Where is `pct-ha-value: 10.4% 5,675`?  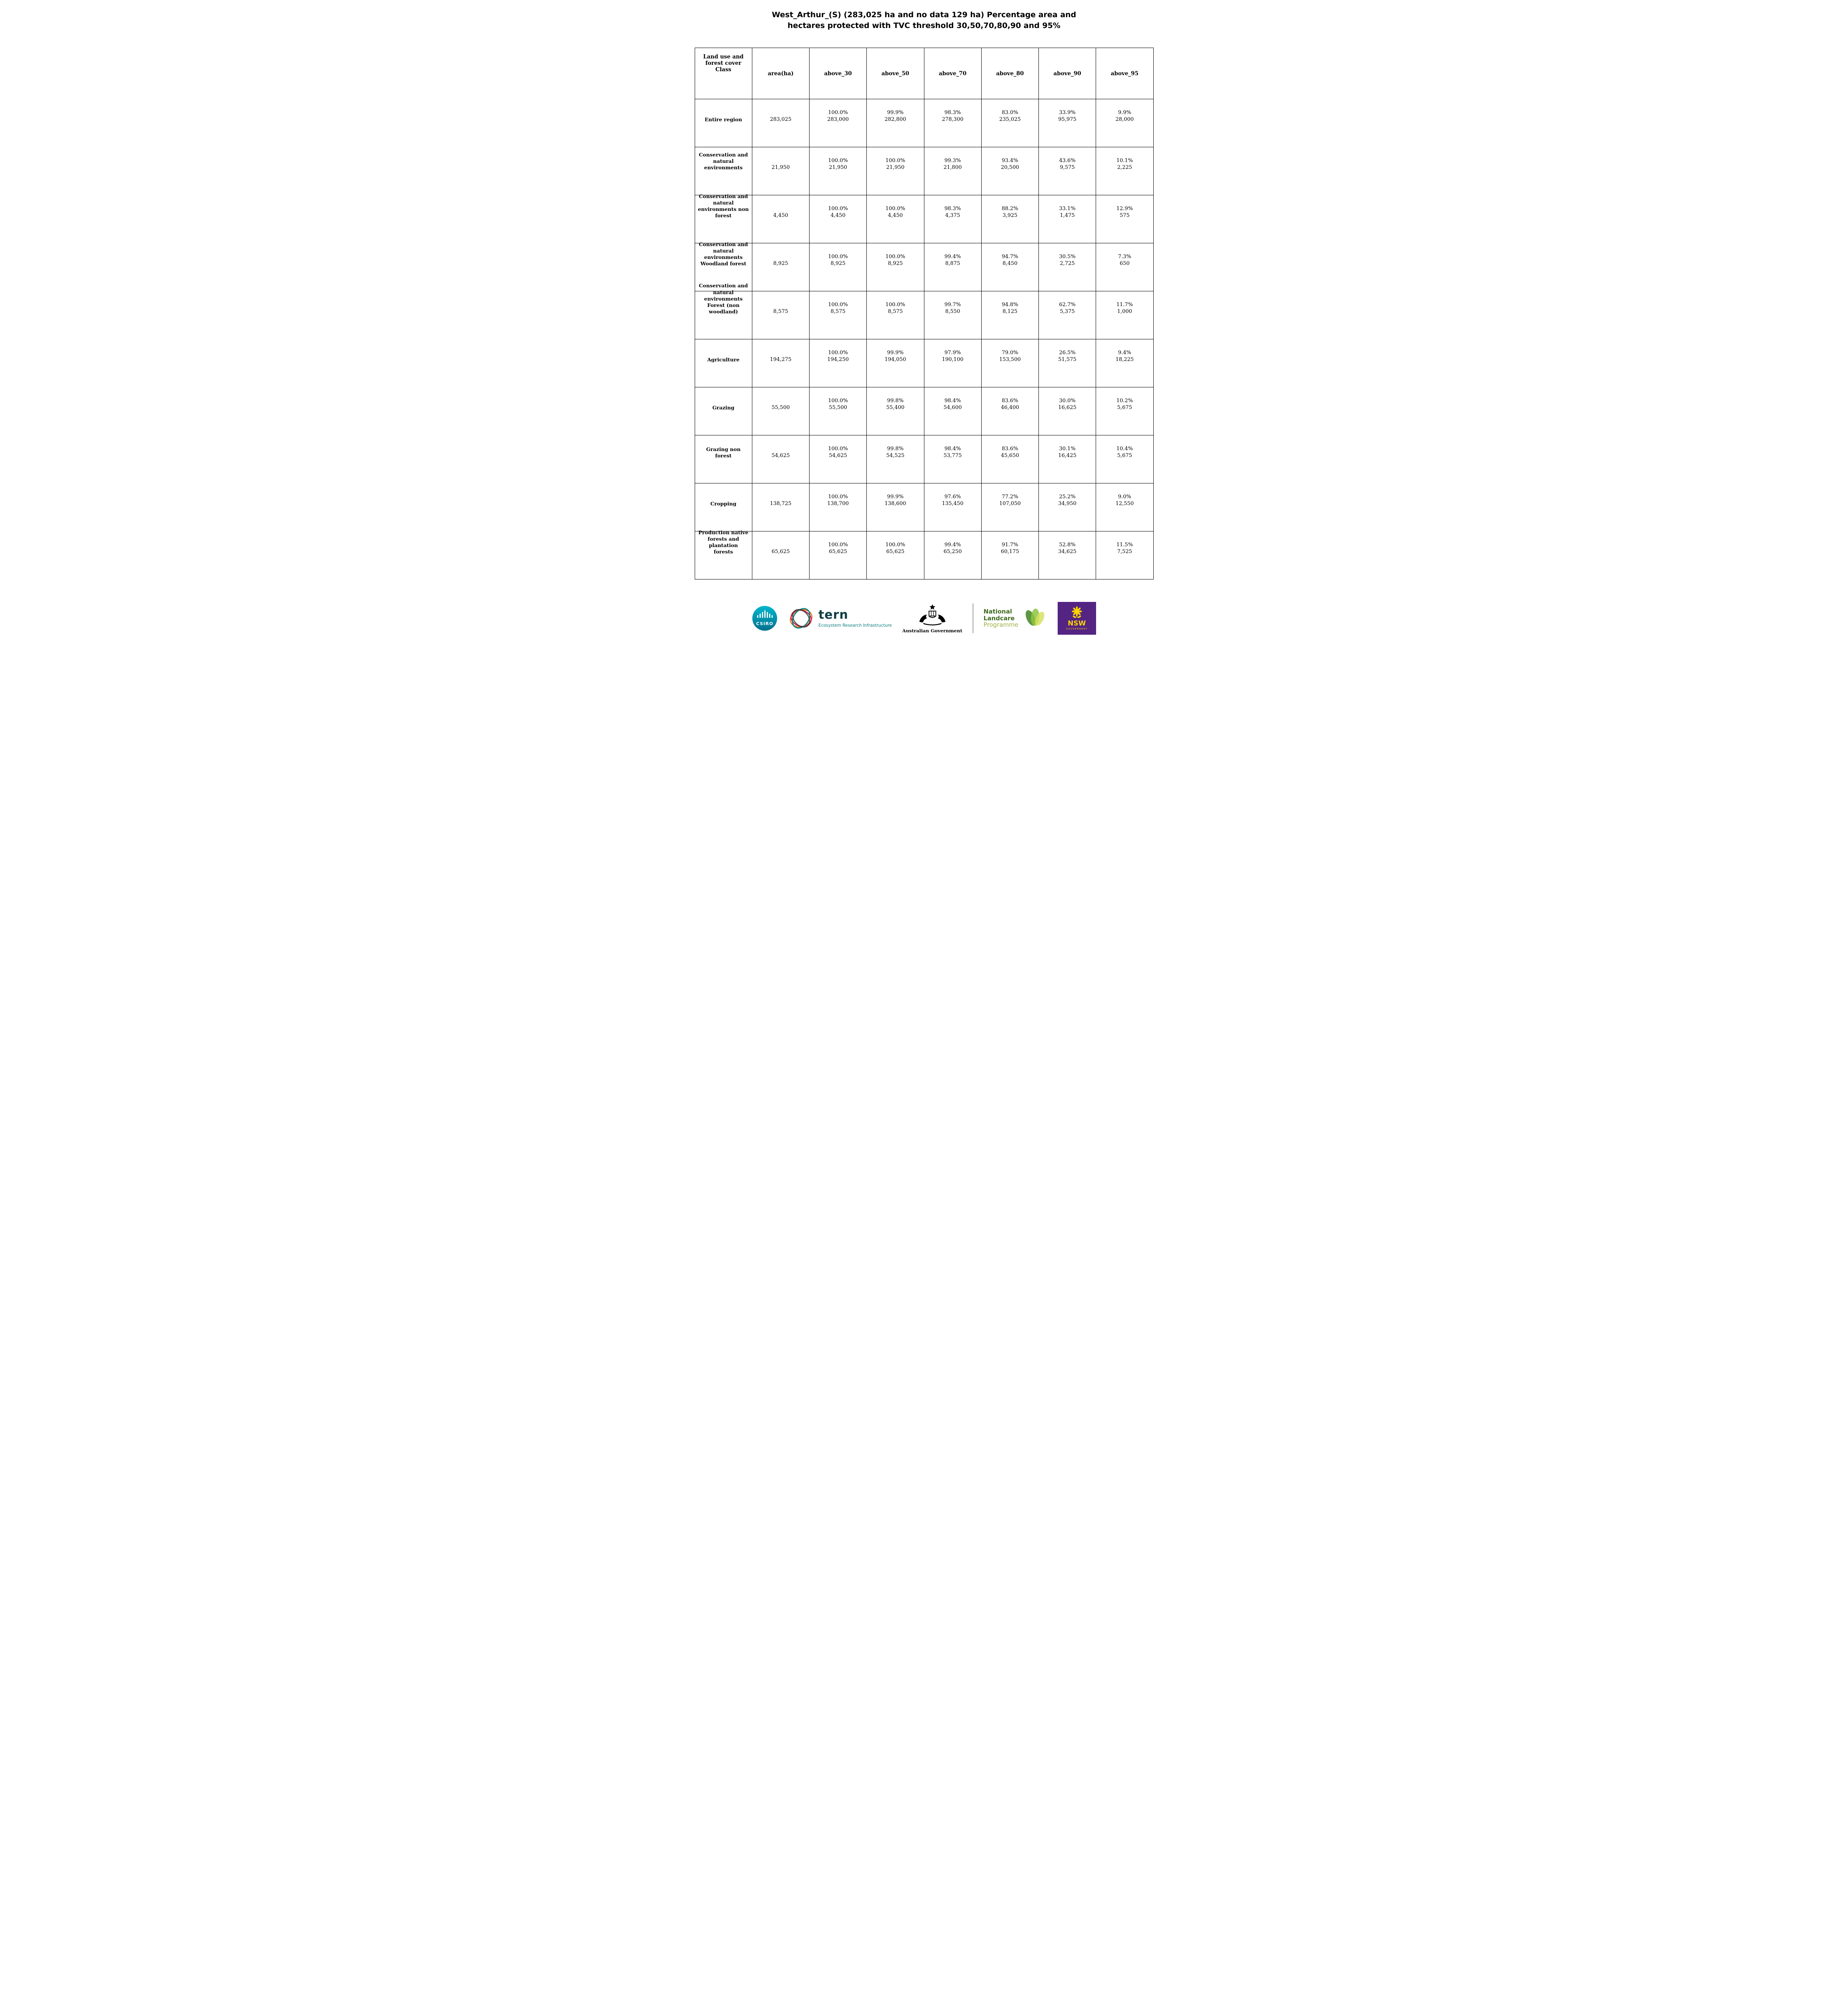
pct-ha-value: 10.4% 5,675 is located at coordinates (1124, 452).